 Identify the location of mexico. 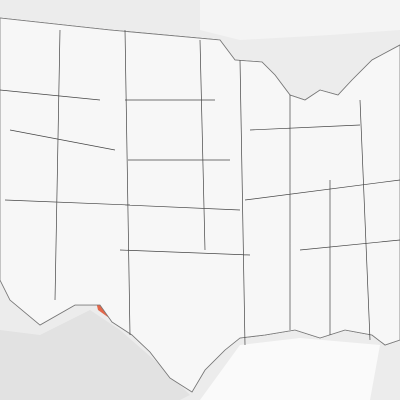
(95, 355).